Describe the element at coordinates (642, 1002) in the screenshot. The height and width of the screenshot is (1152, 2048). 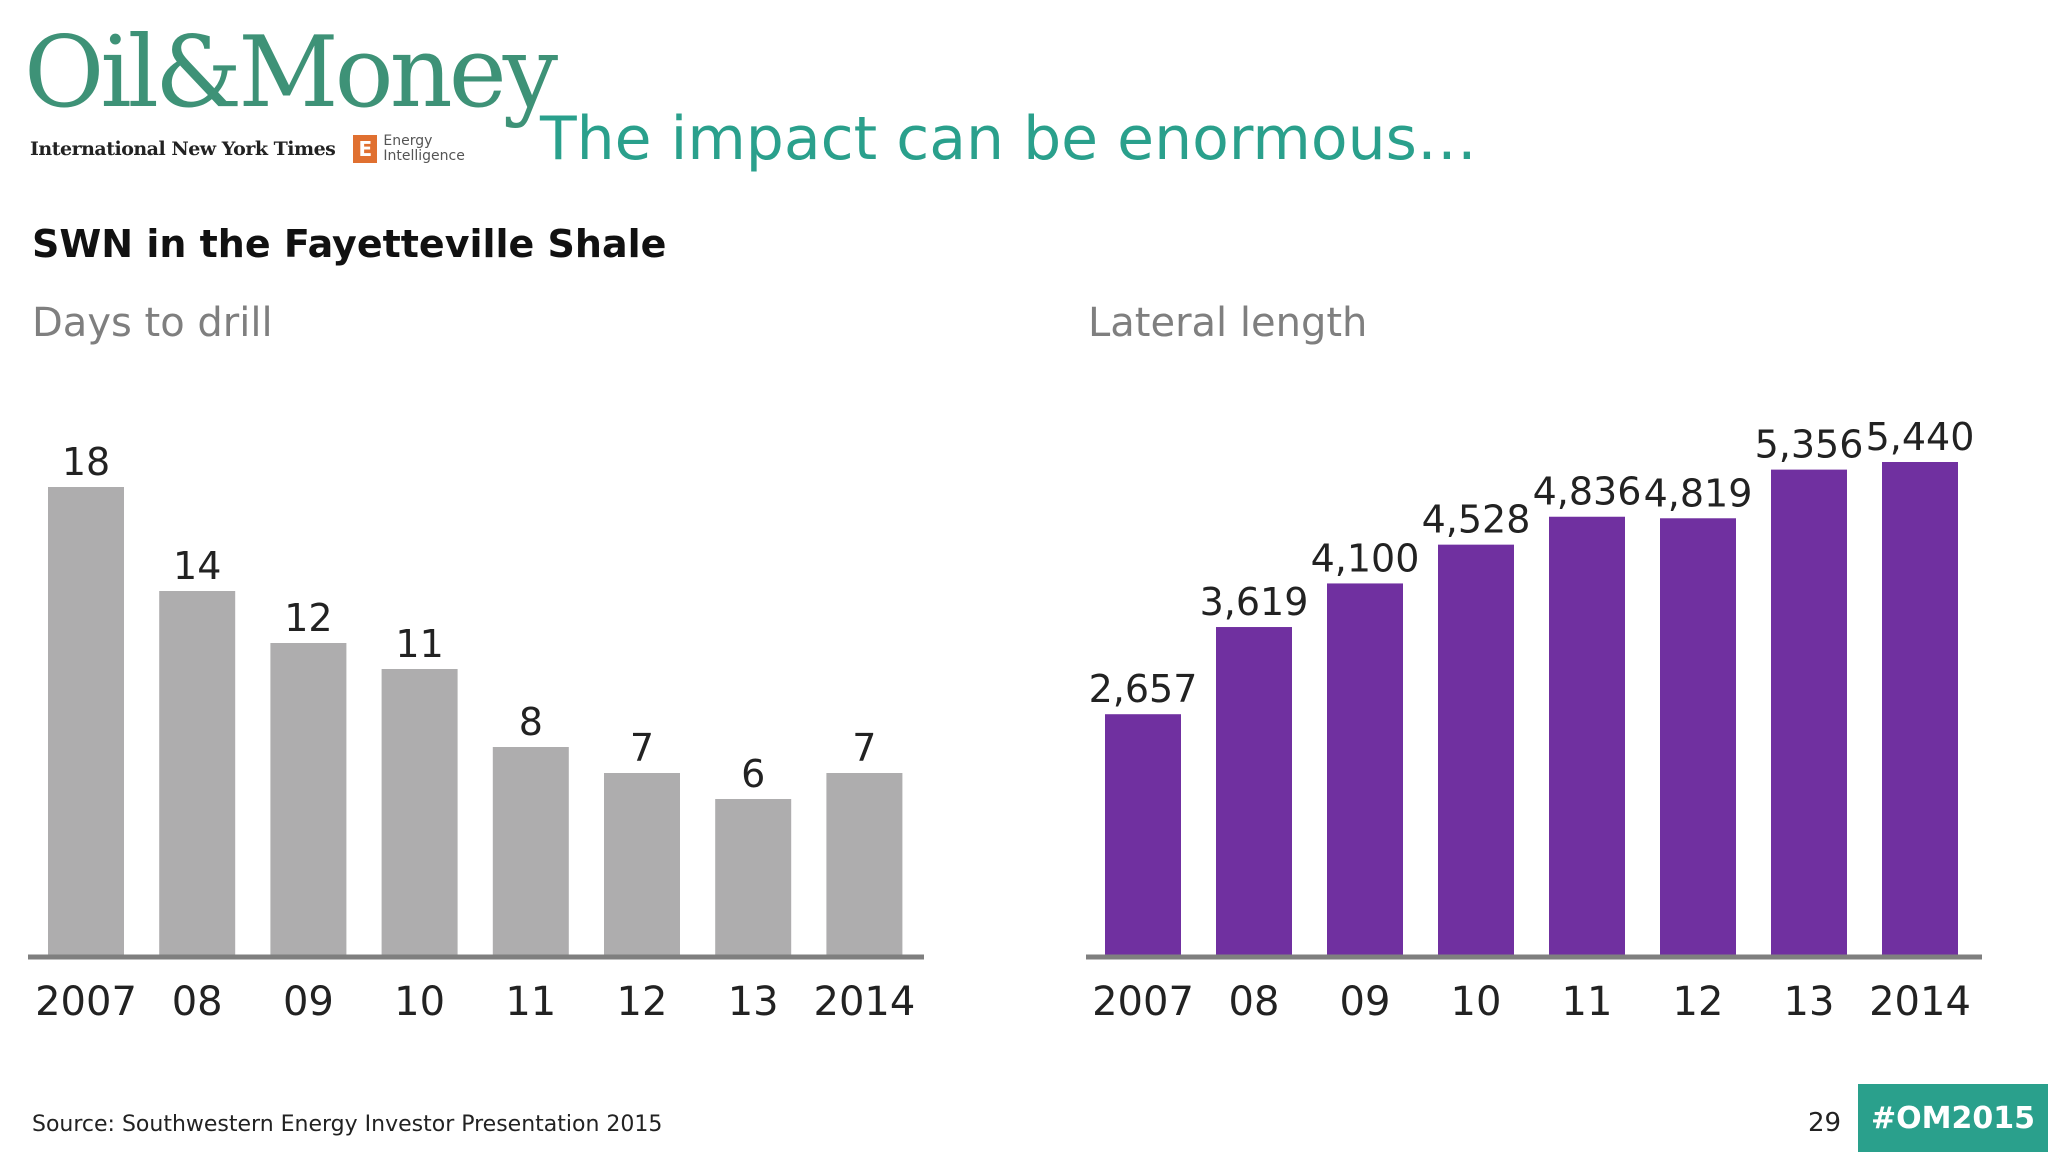
I see `x-tick-label-days-to-drill-12: 12` at that location.